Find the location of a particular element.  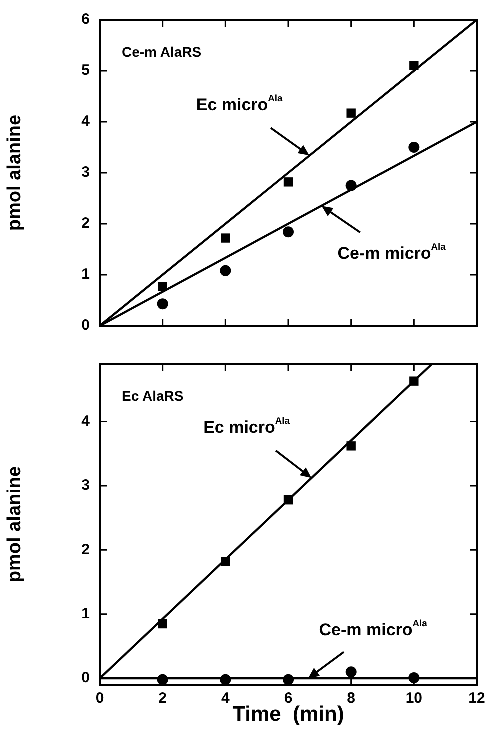

annotation: Ec AlaRS is located at coordinates (153, 396).